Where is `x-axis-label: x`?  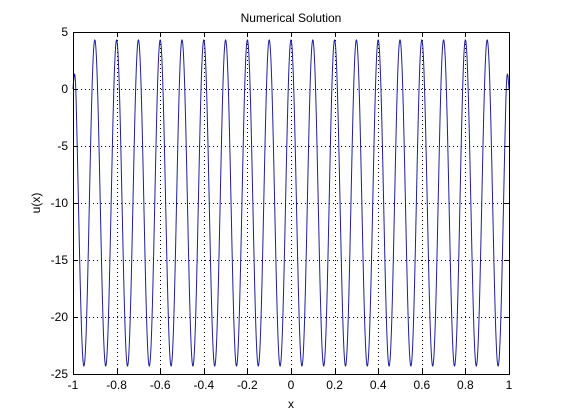 x-axis-label: x is located at coordinates (291, 404).